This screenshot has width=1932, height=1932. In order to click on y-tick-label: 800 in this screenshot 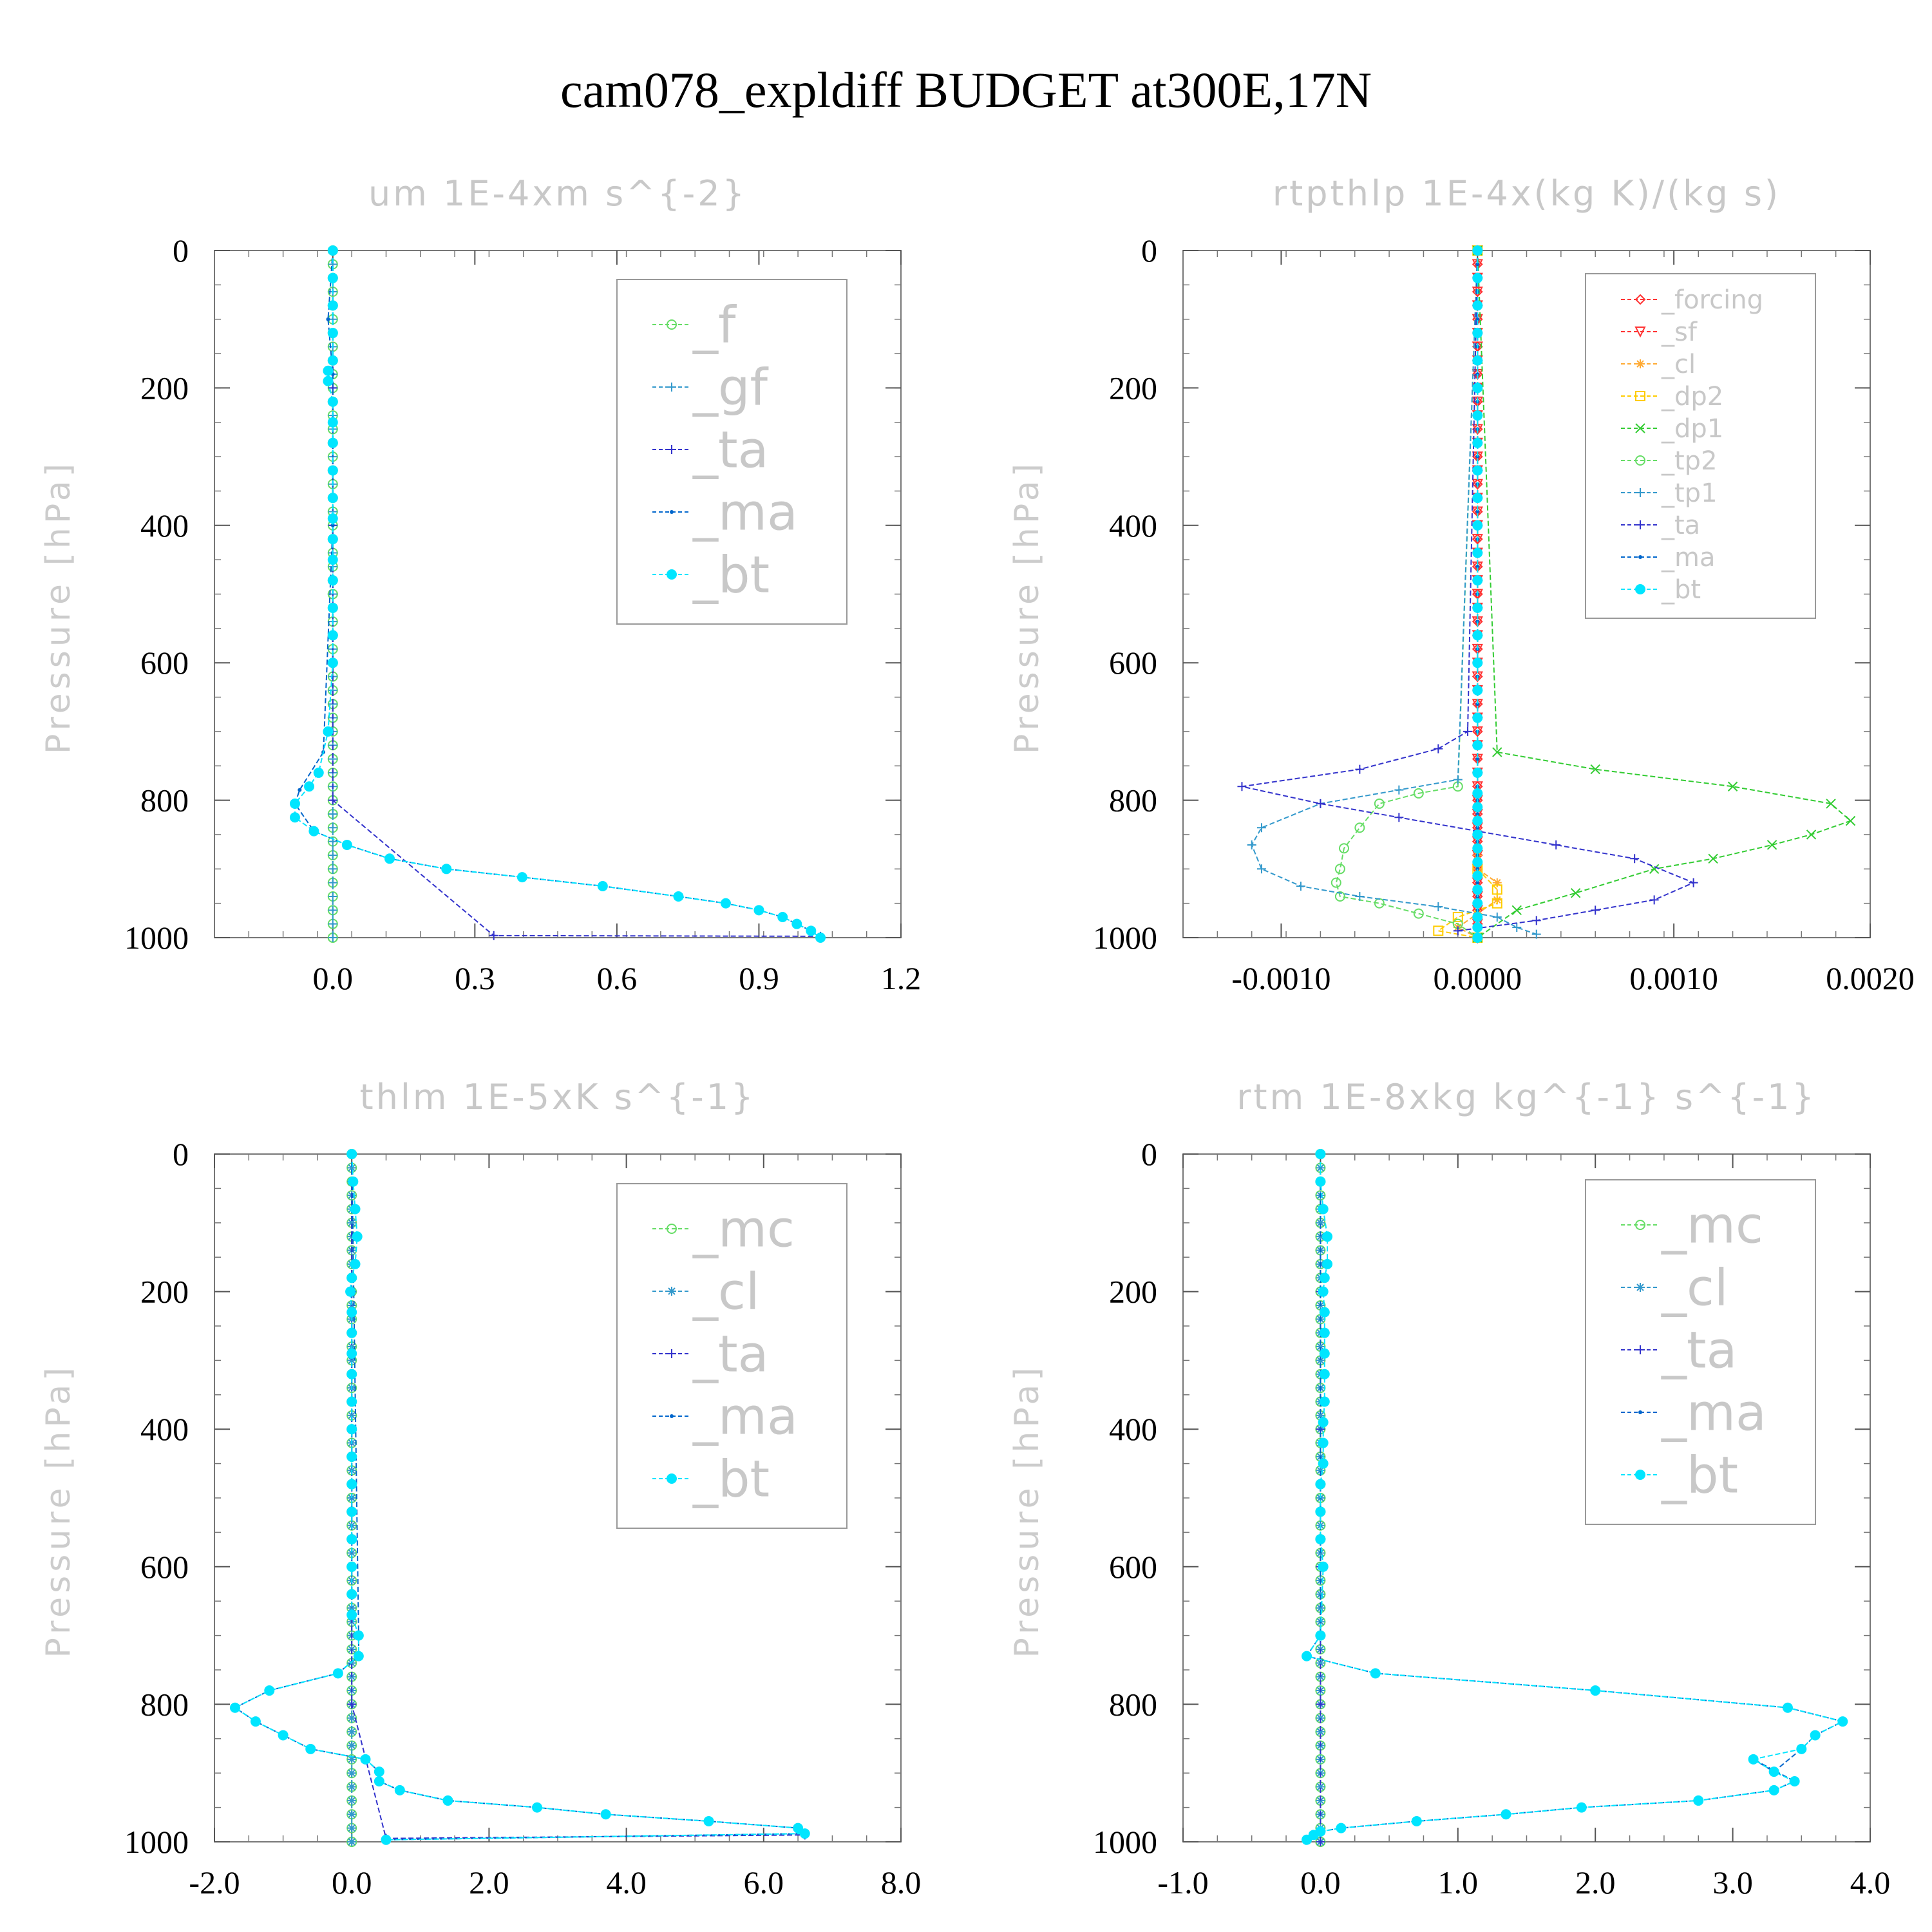, I will do `click(164, 801)`.